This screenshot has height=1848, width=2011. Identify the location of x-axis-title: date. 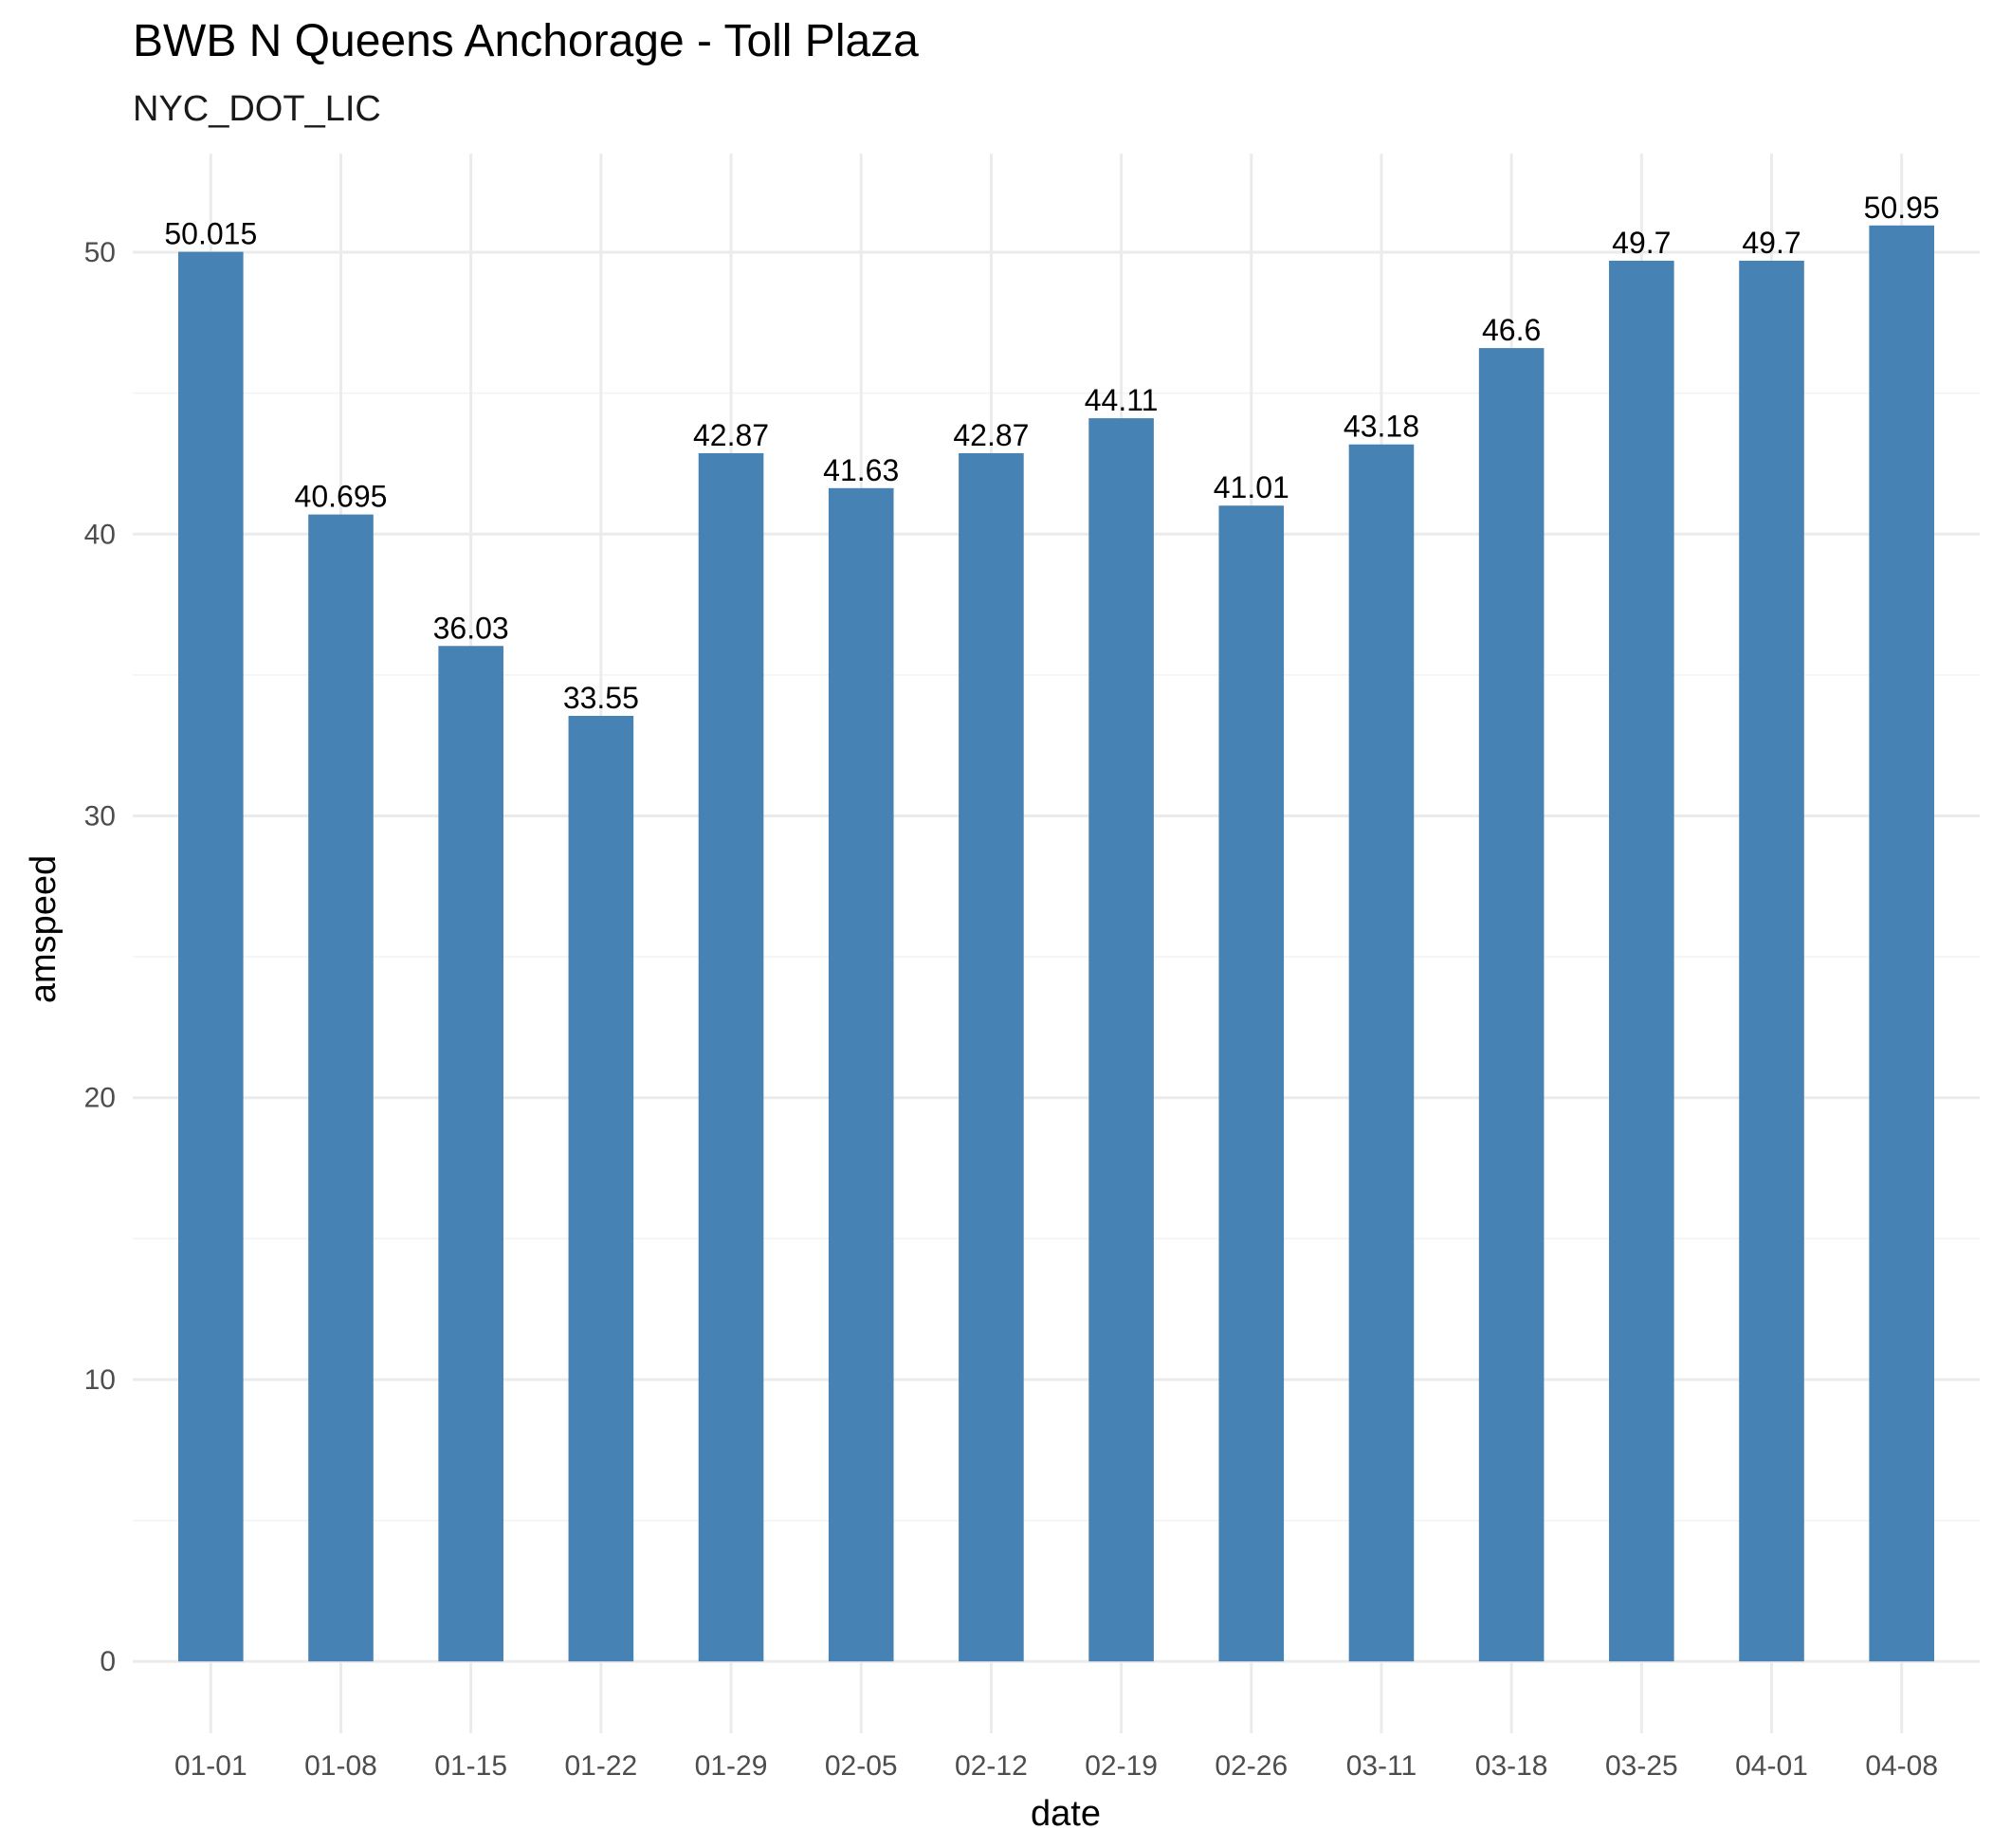
(1066, 1814).